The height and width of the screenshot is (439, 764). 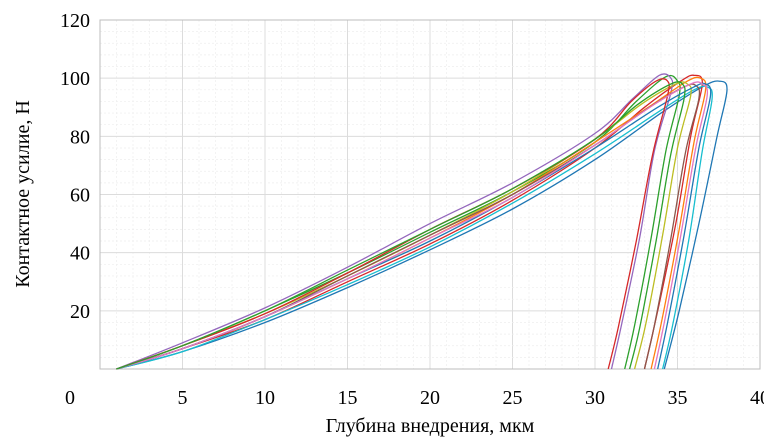 What do you see at coordinates (70, 398) in the screenshot?
I see `x-tick-label: 0` at bounding box center [70, 398].